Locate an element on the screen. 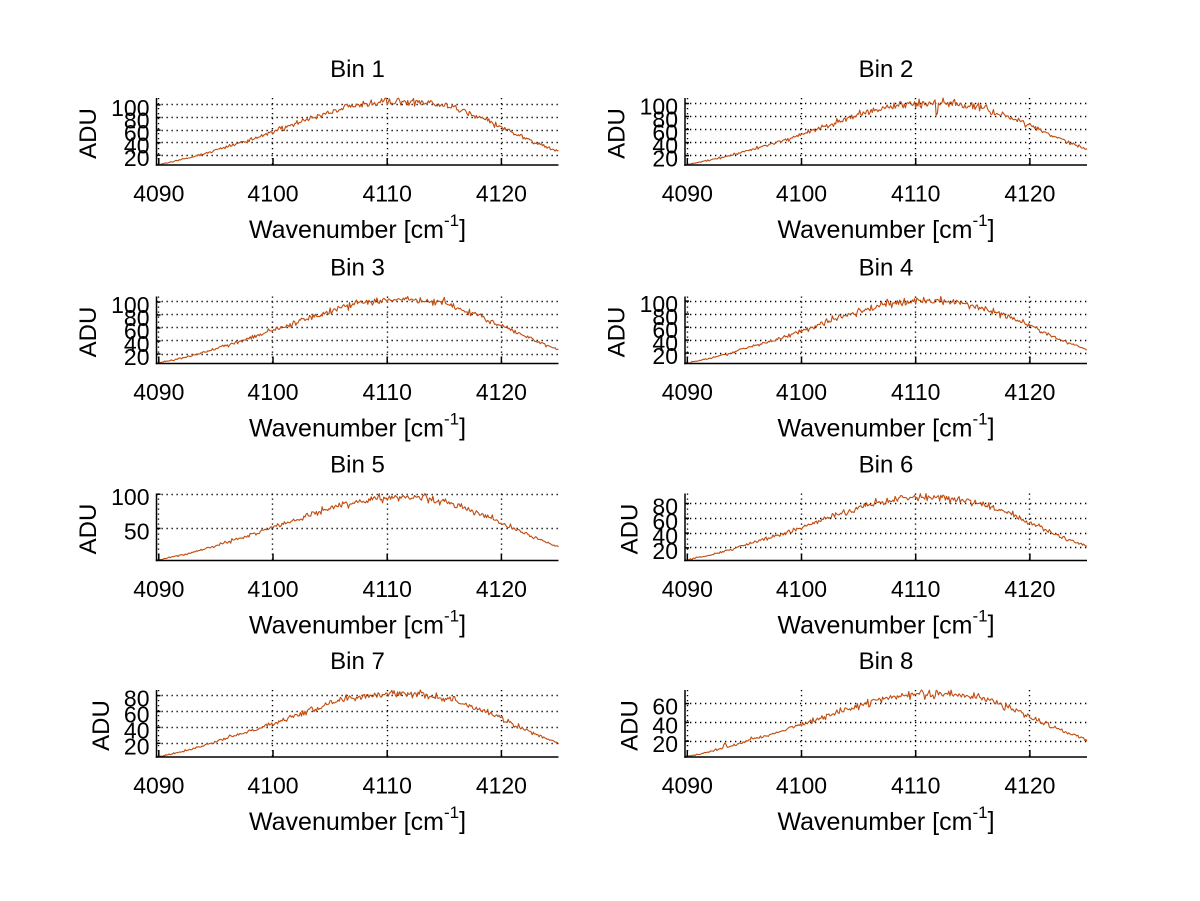 This screenshot has height=901, width=1200. svg-text: Bin 4 is located at coordinates (886, 268).